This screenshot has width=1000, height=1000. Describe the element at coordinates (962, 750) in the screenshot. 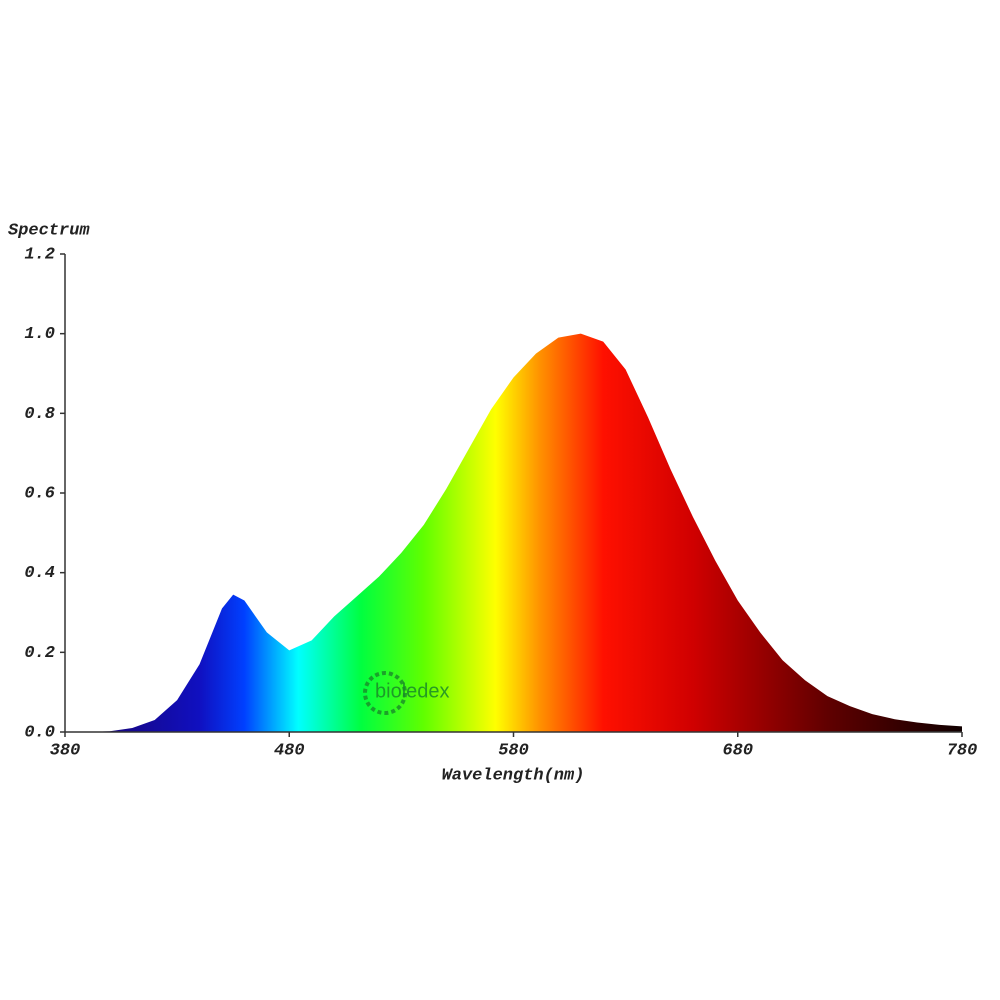

I see `x-tick-label: 780` at that location.